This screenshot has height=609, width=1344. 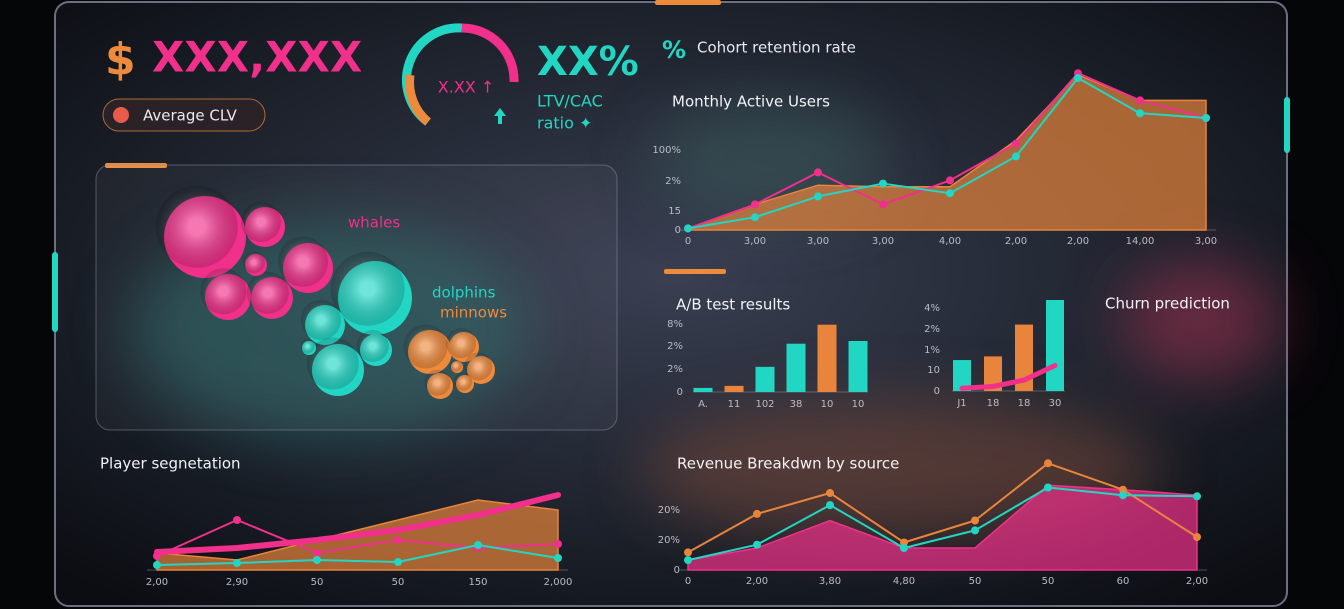 What do you see at coordinates (1167, 304) in the screenshot?
I see `chart-title: Churn prediction` at bounding box center [1167, 304].